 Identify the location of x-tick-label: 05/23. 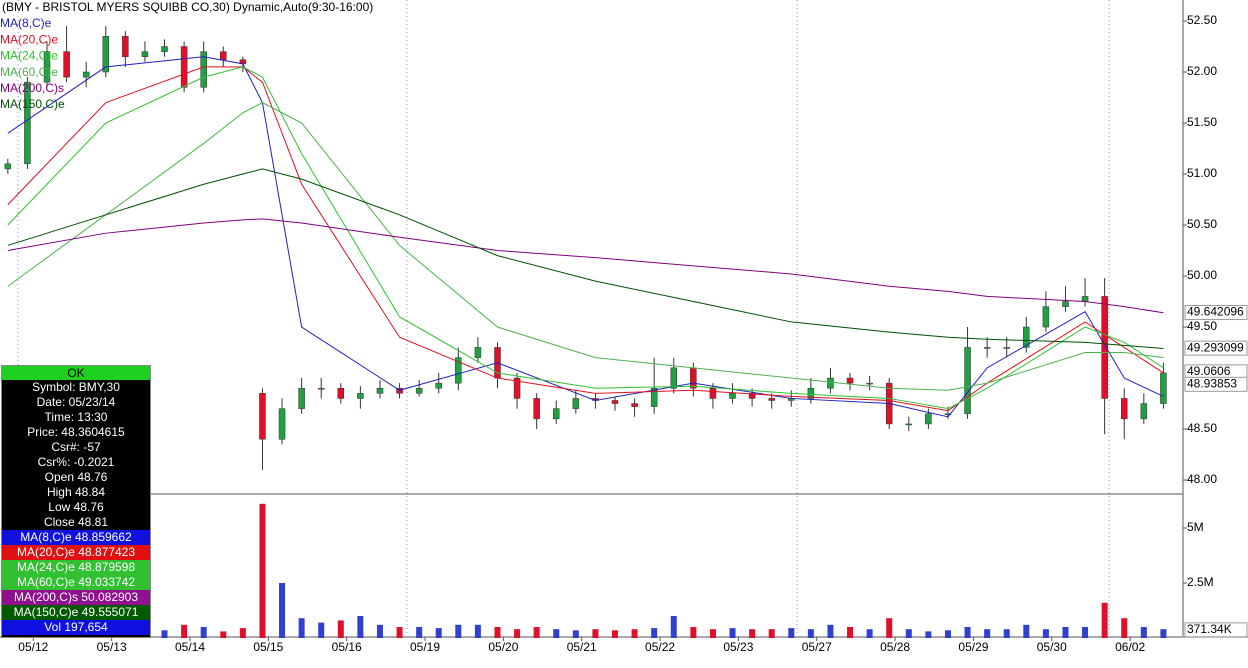
(738, 647).